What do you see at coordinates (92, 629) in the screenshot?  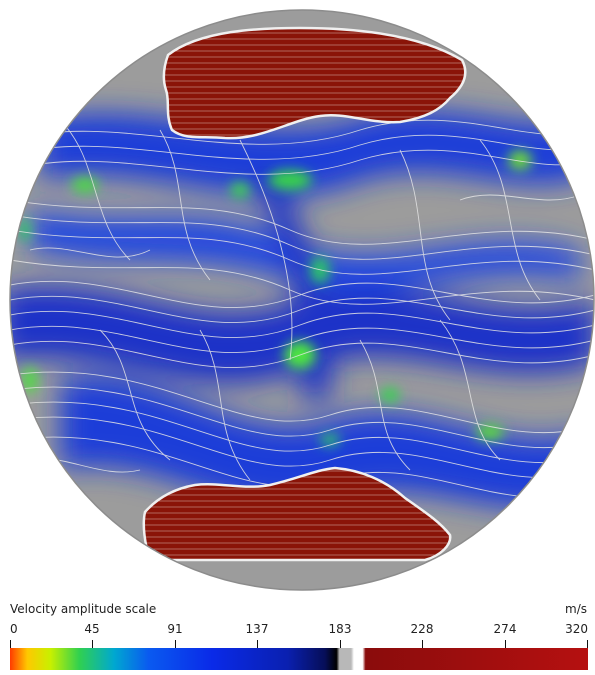 I see `tick-label: 45` at bounding box center [92, 629].